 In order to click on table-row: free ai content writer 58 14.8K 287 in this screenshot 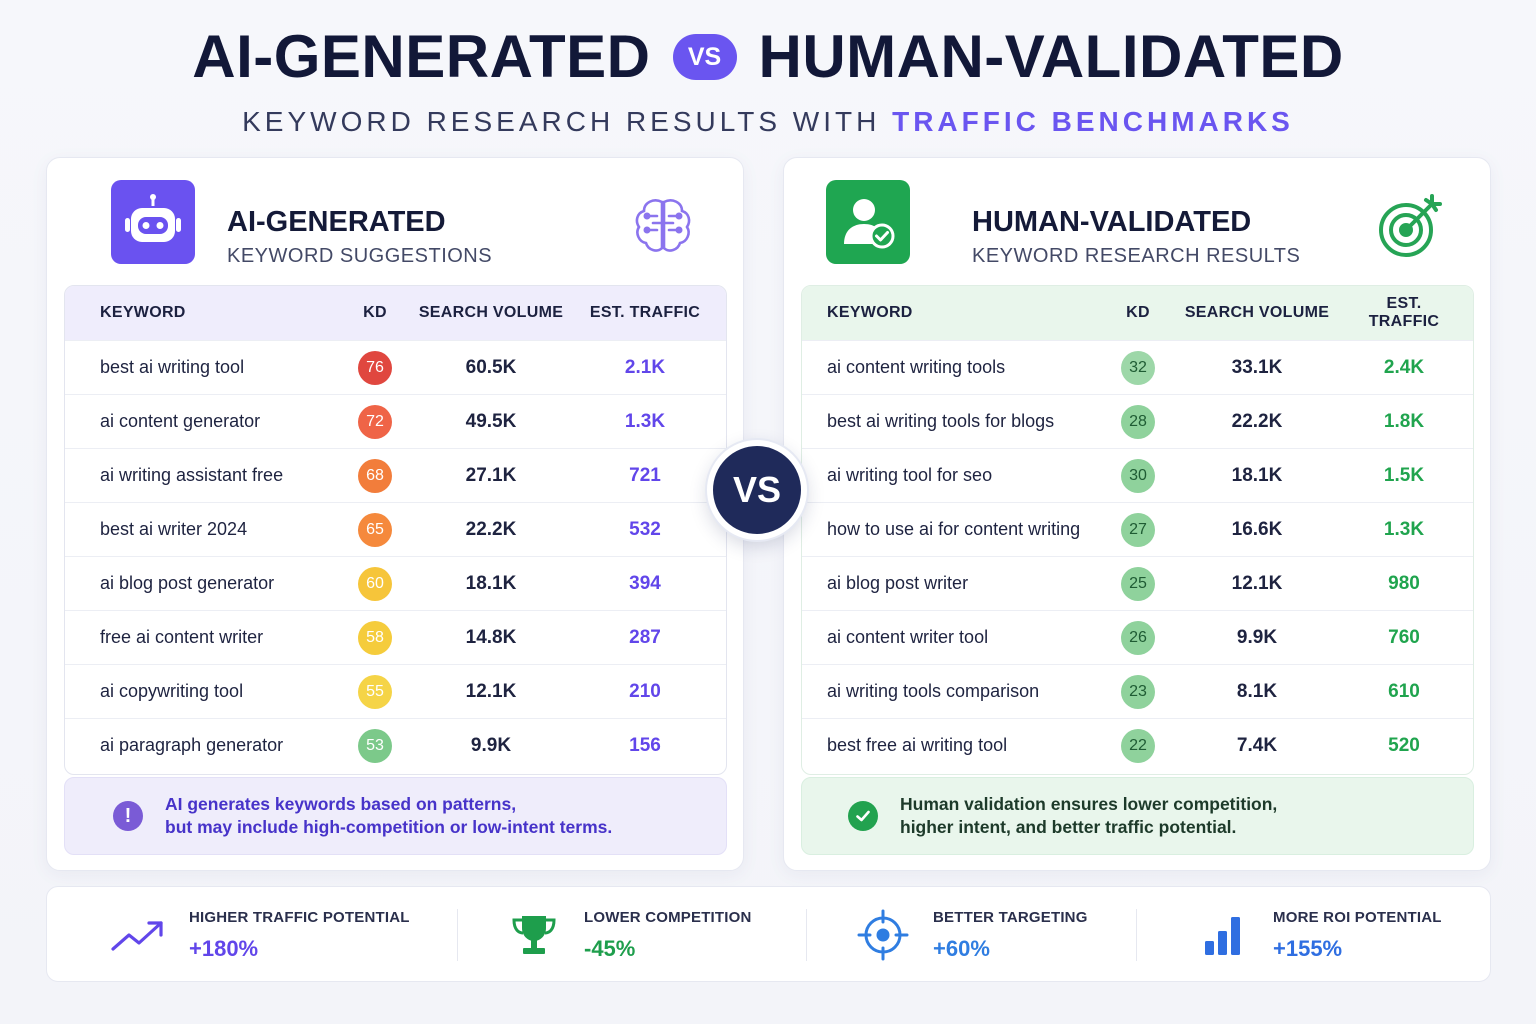, I will do `click(395, 637)`.